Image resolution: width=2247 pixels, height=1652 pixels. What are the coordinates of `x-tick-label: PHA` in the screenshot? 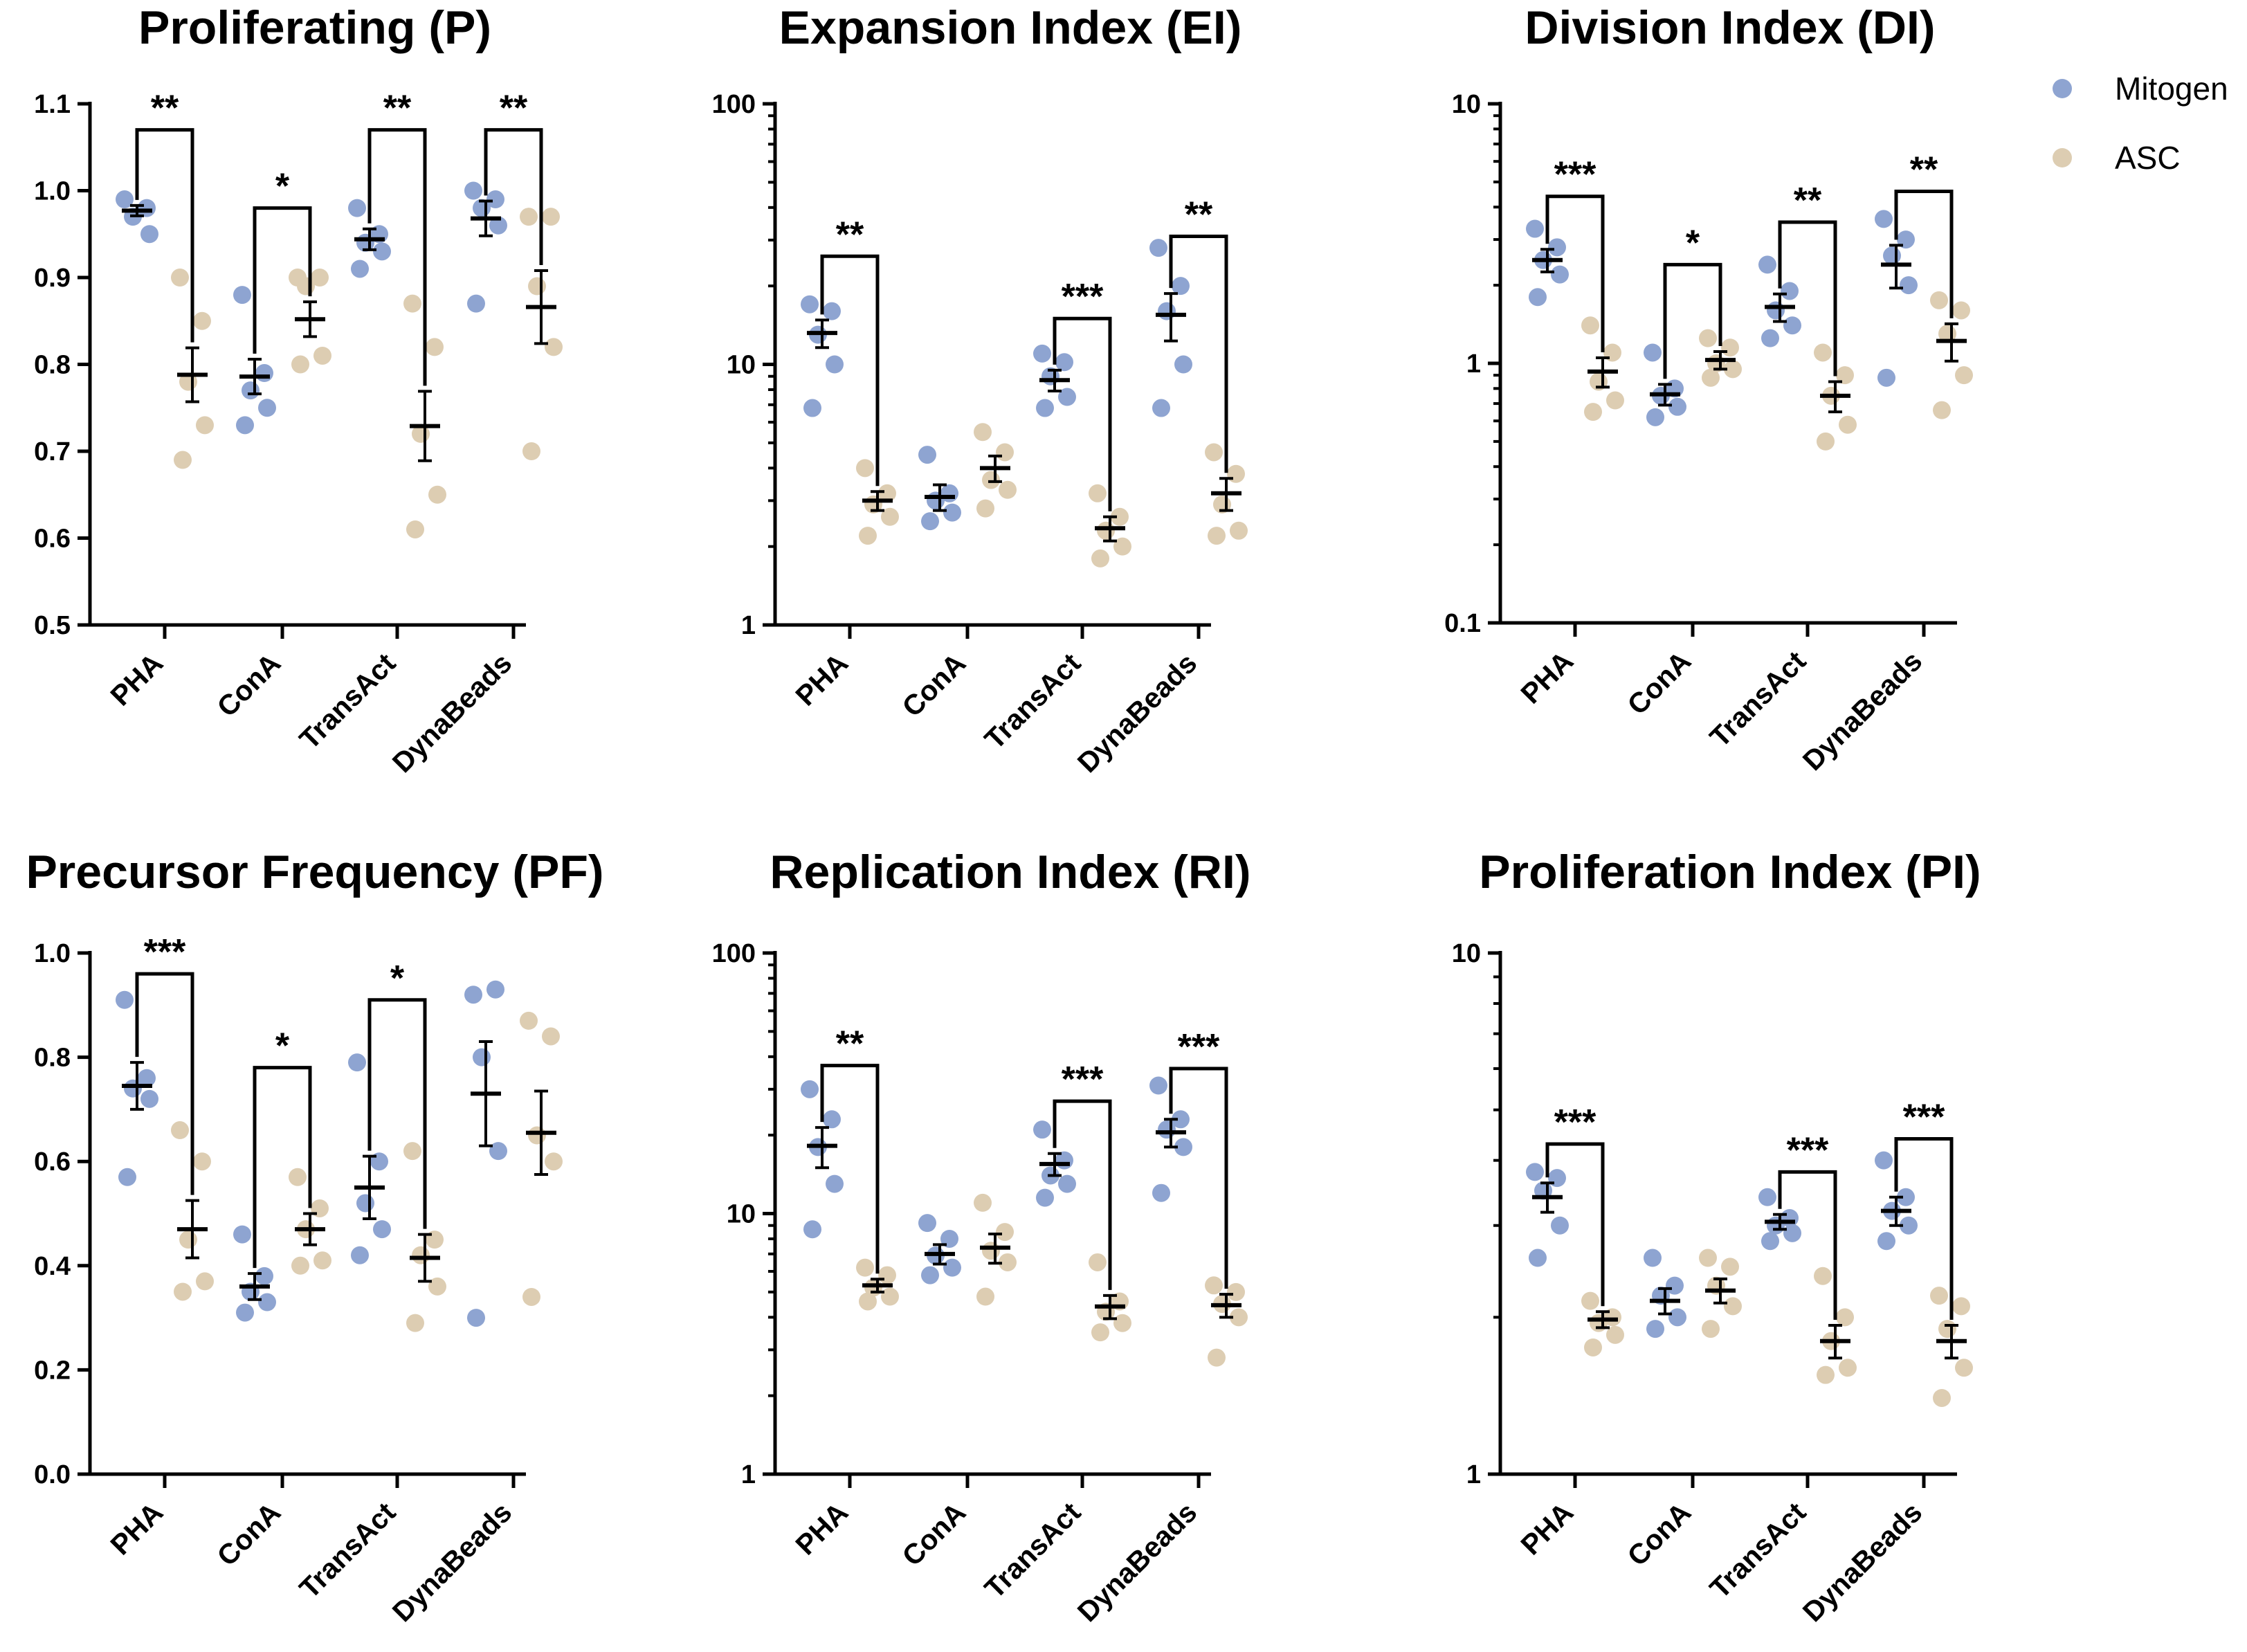 It's located at (1547, 1528).